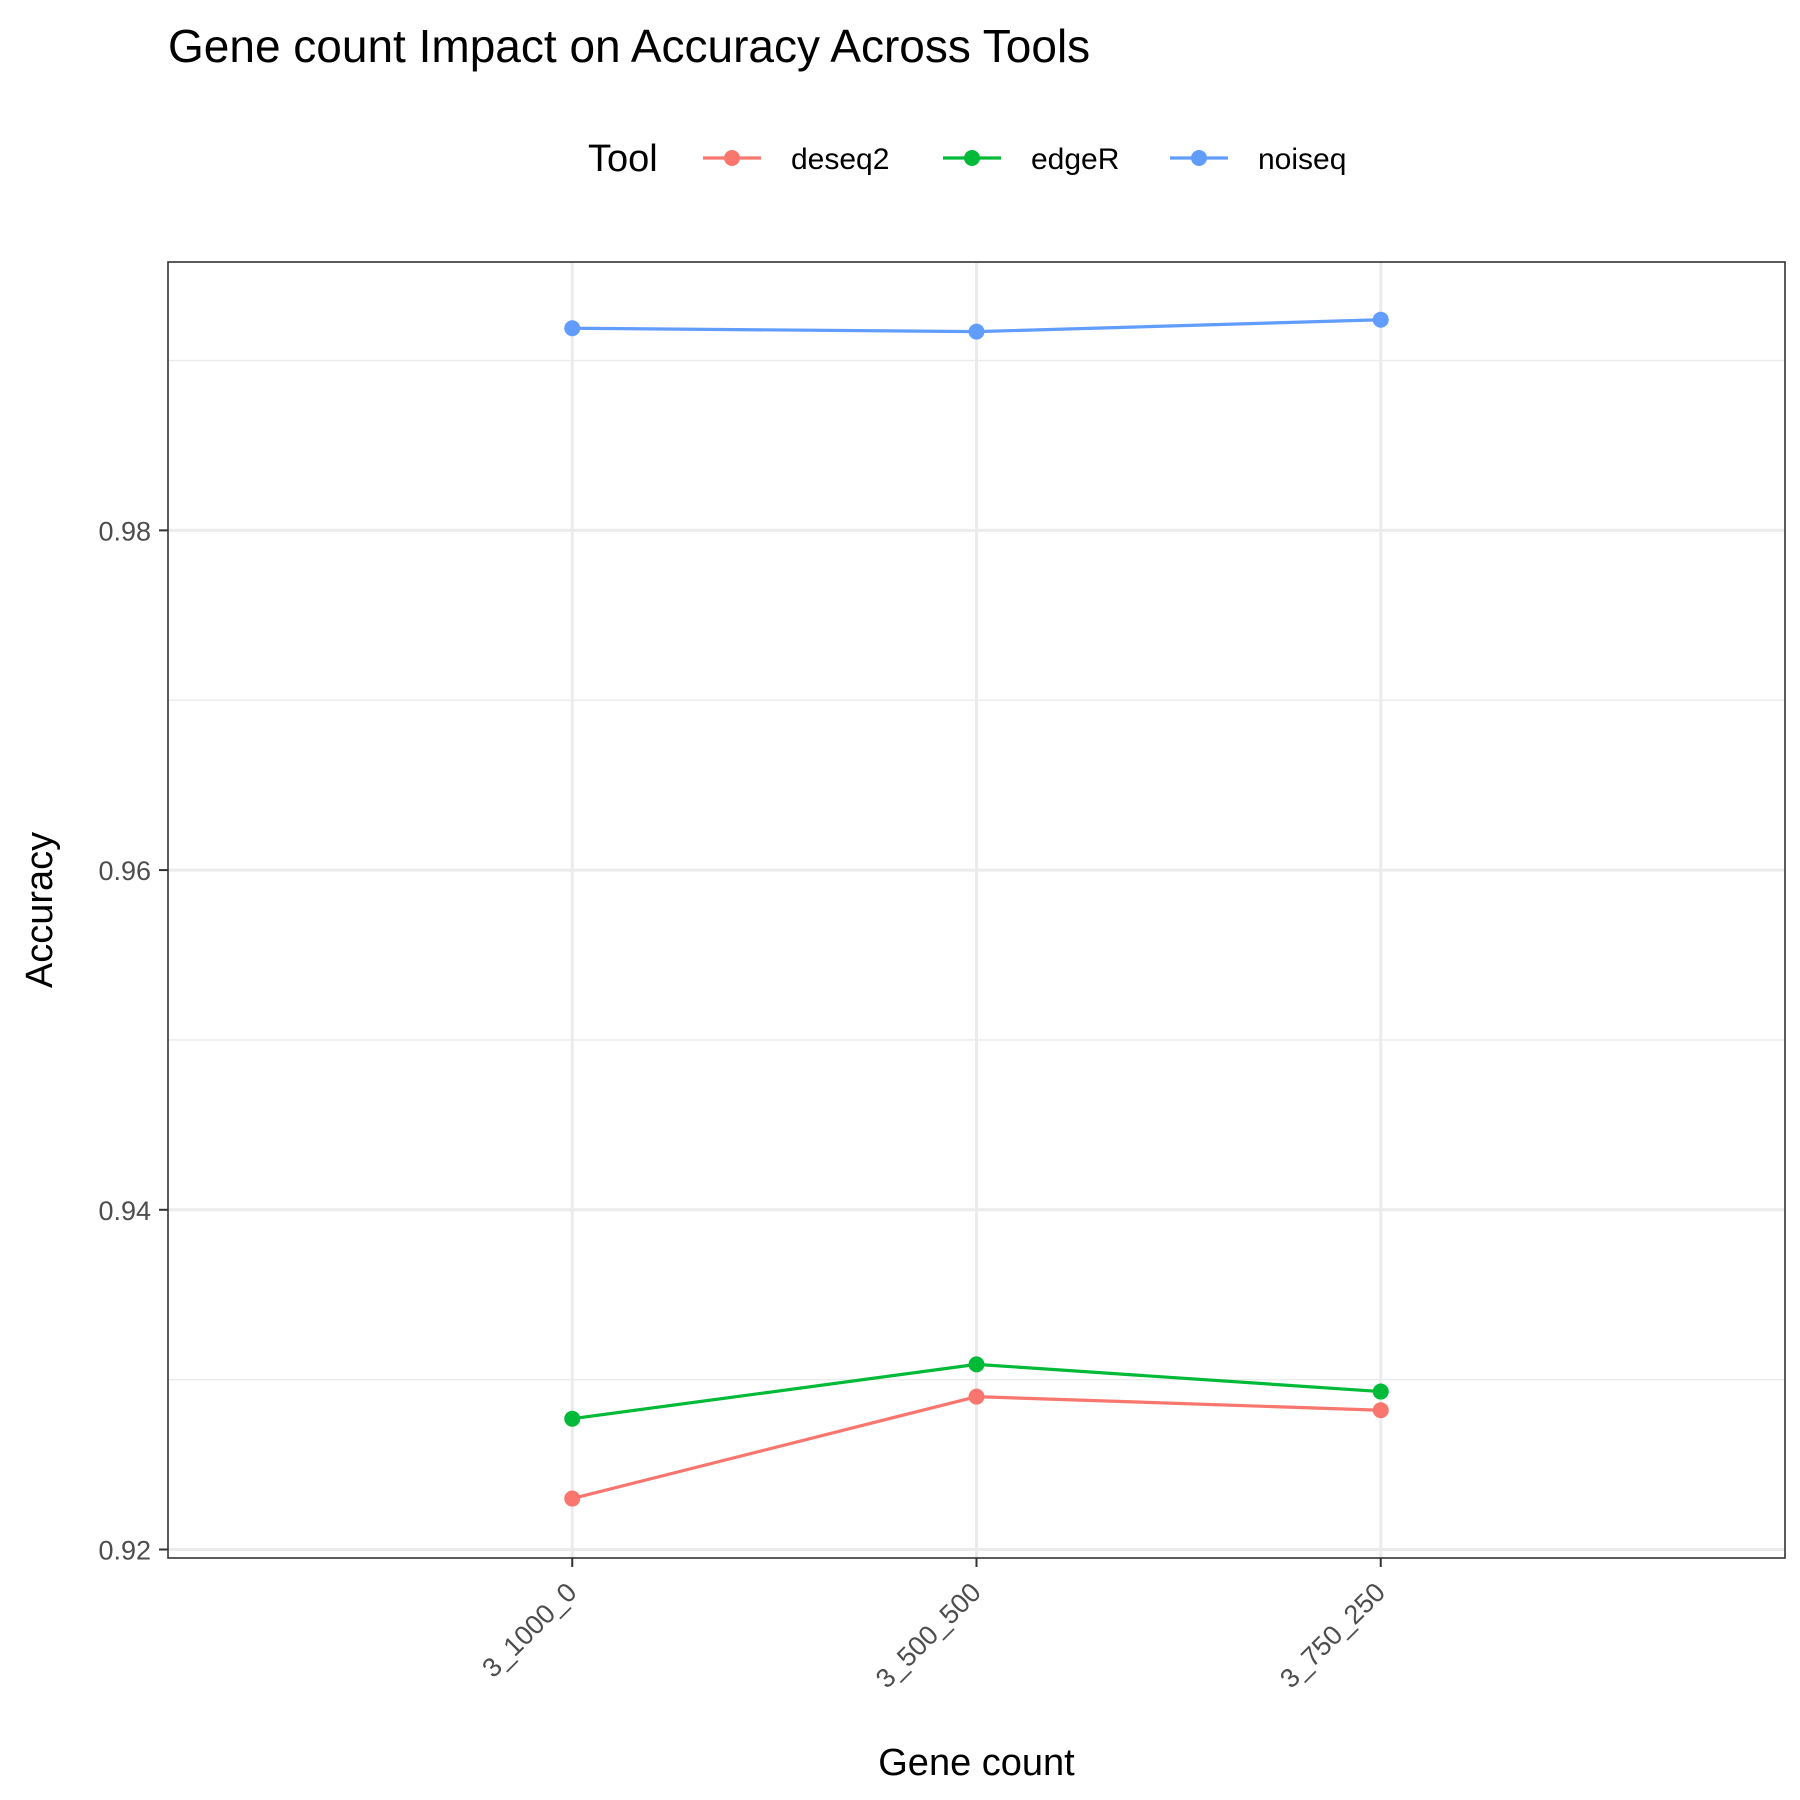  Describe the element at coordinates (124, 1551) in the screenshot. I see `y-tick-label: 0.92` at that location.